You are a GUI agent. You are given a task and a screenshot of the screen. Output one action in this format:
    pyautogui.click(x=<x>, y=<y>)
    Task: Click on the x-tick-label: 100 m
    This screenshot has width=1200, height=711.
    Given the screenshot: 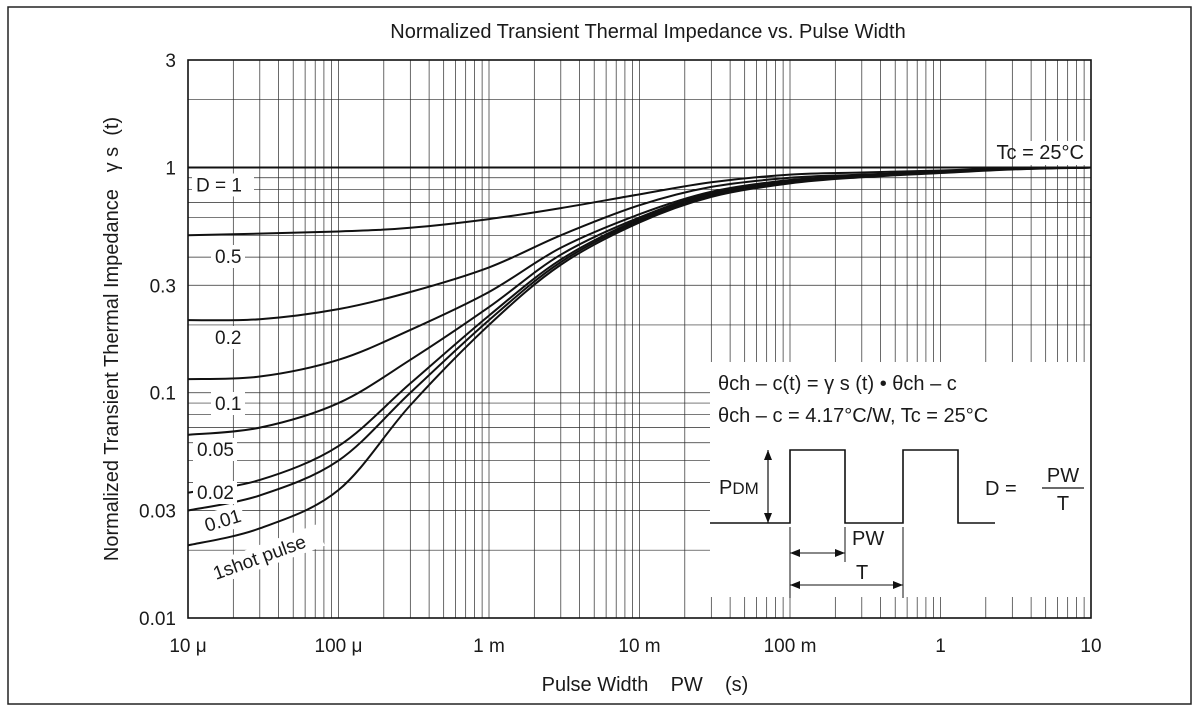 What is the action you would take?
    pyautogui.click(x=790, y=646)
    